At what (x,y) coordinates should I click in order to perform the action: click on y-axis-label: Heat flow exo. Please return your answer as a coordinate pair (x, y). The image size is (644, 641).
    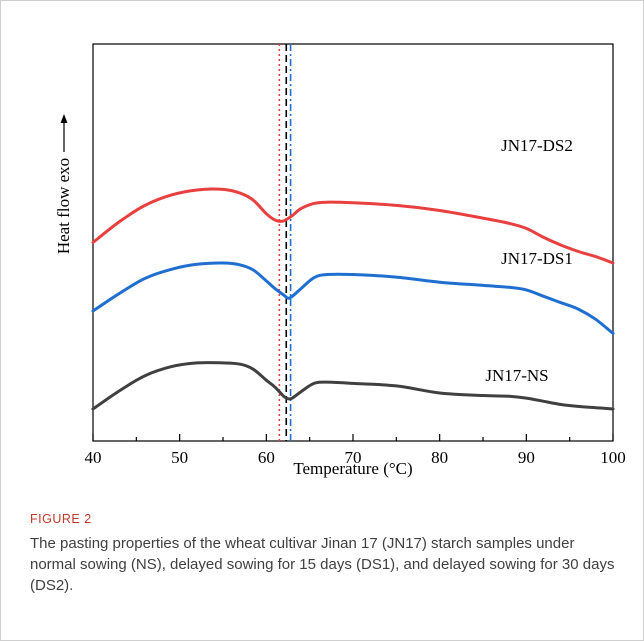
    Looking at the image, I should click on (63, 206).